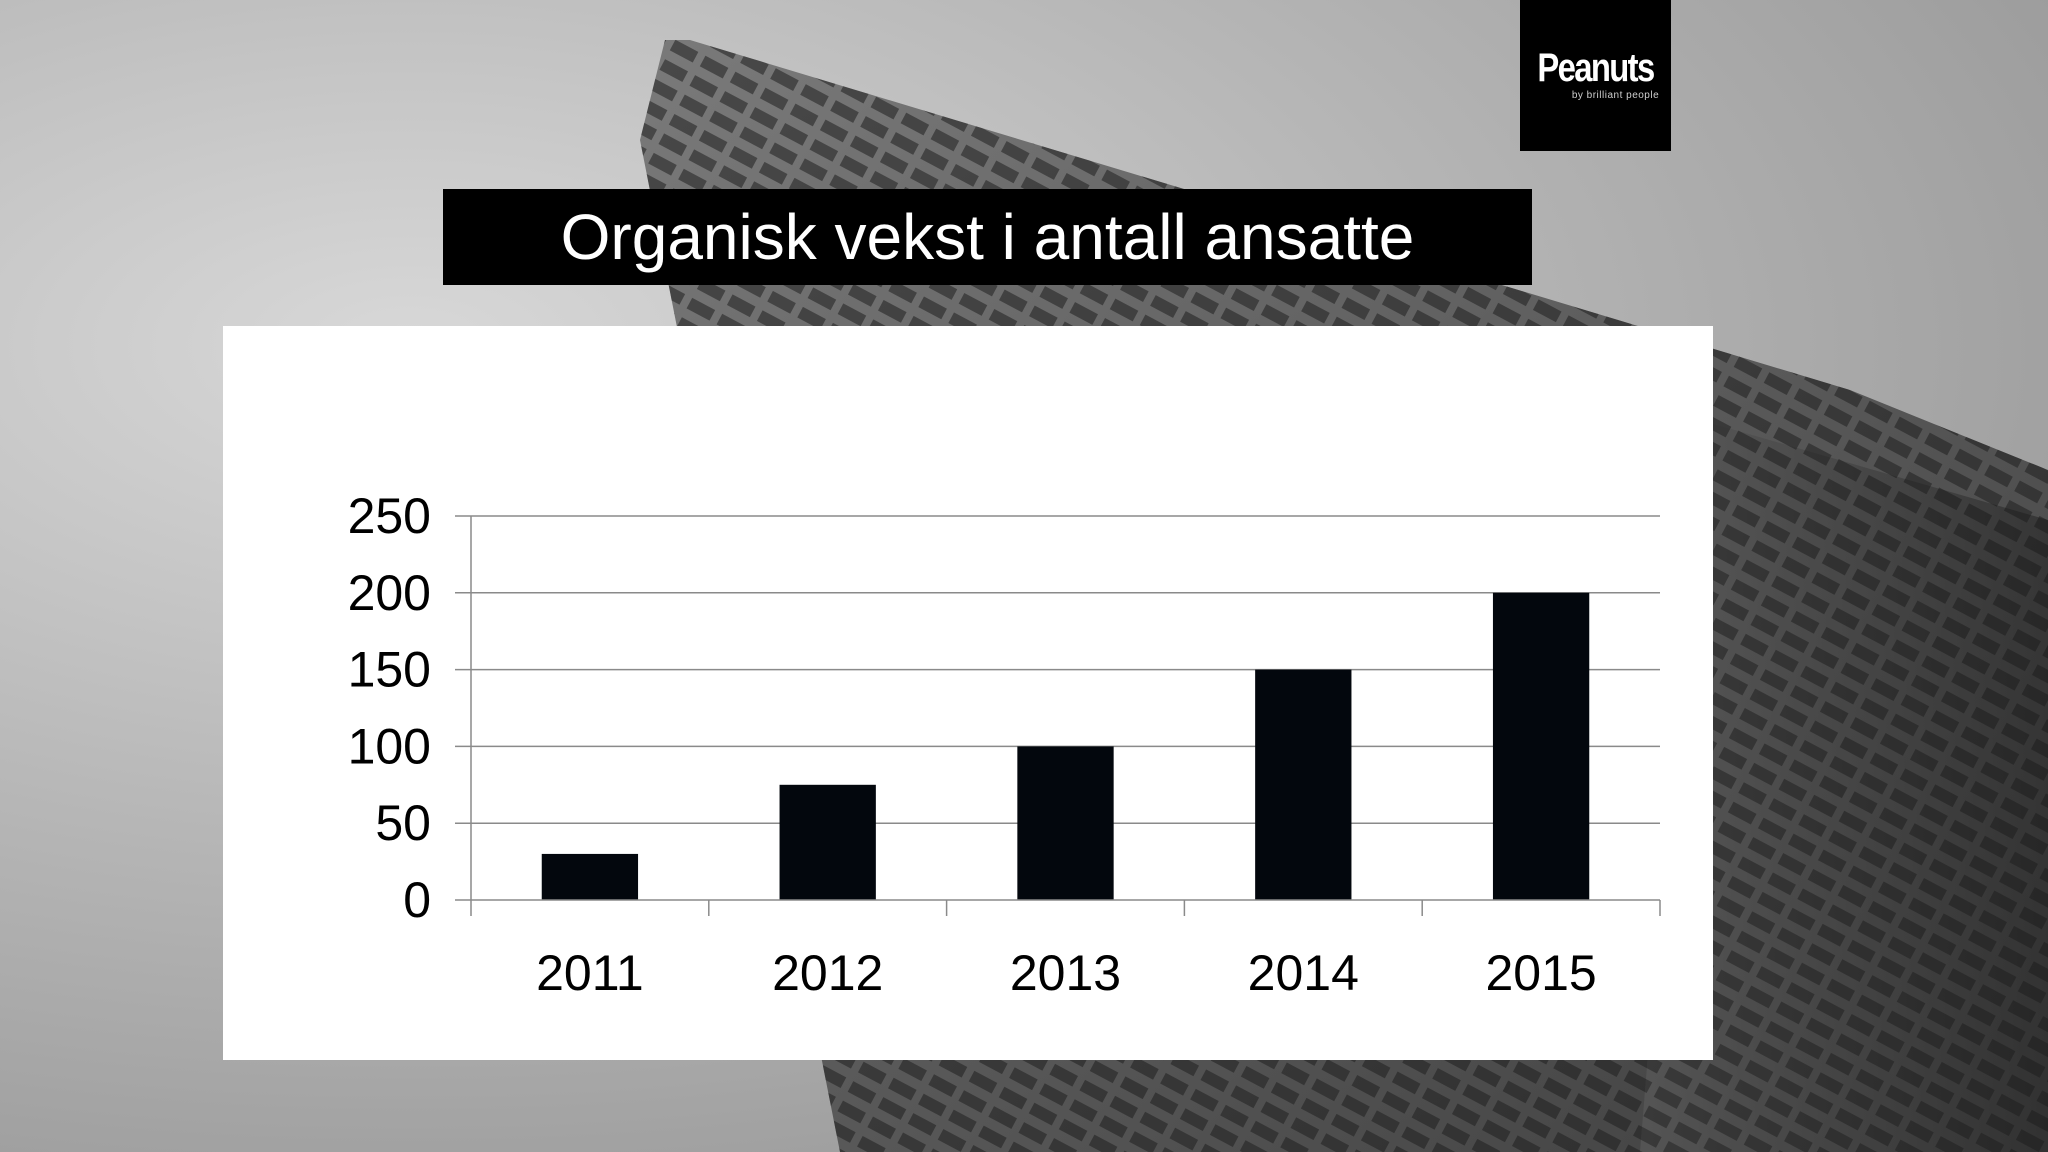 Image resolution: width=2048 pixels, height=1152 pixels. What do you see at coordinates (1615, 95) in the screenshot?
I see `logo-tagline: by brilliant people` at bounding box center [1615, 95].